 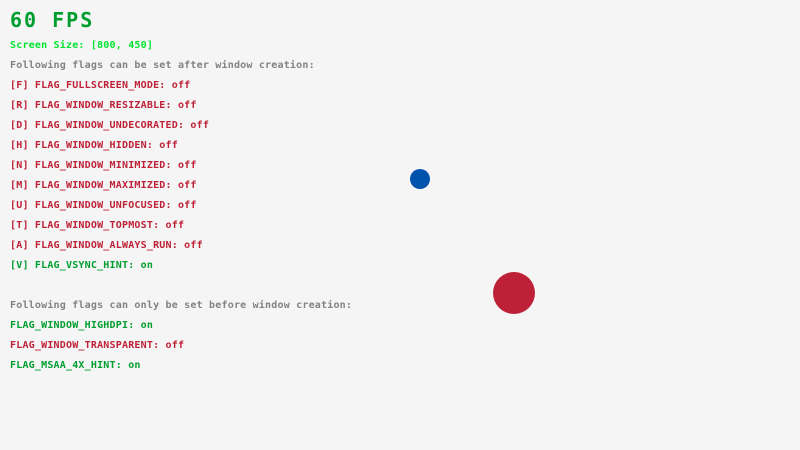 What do you see at coordinates (106, 245) in the screenshot?
I see `flag-window-always-run: [A] FLAG_WINDOW_ALWAYS_RUN: off` at bounding box center [106, 245].